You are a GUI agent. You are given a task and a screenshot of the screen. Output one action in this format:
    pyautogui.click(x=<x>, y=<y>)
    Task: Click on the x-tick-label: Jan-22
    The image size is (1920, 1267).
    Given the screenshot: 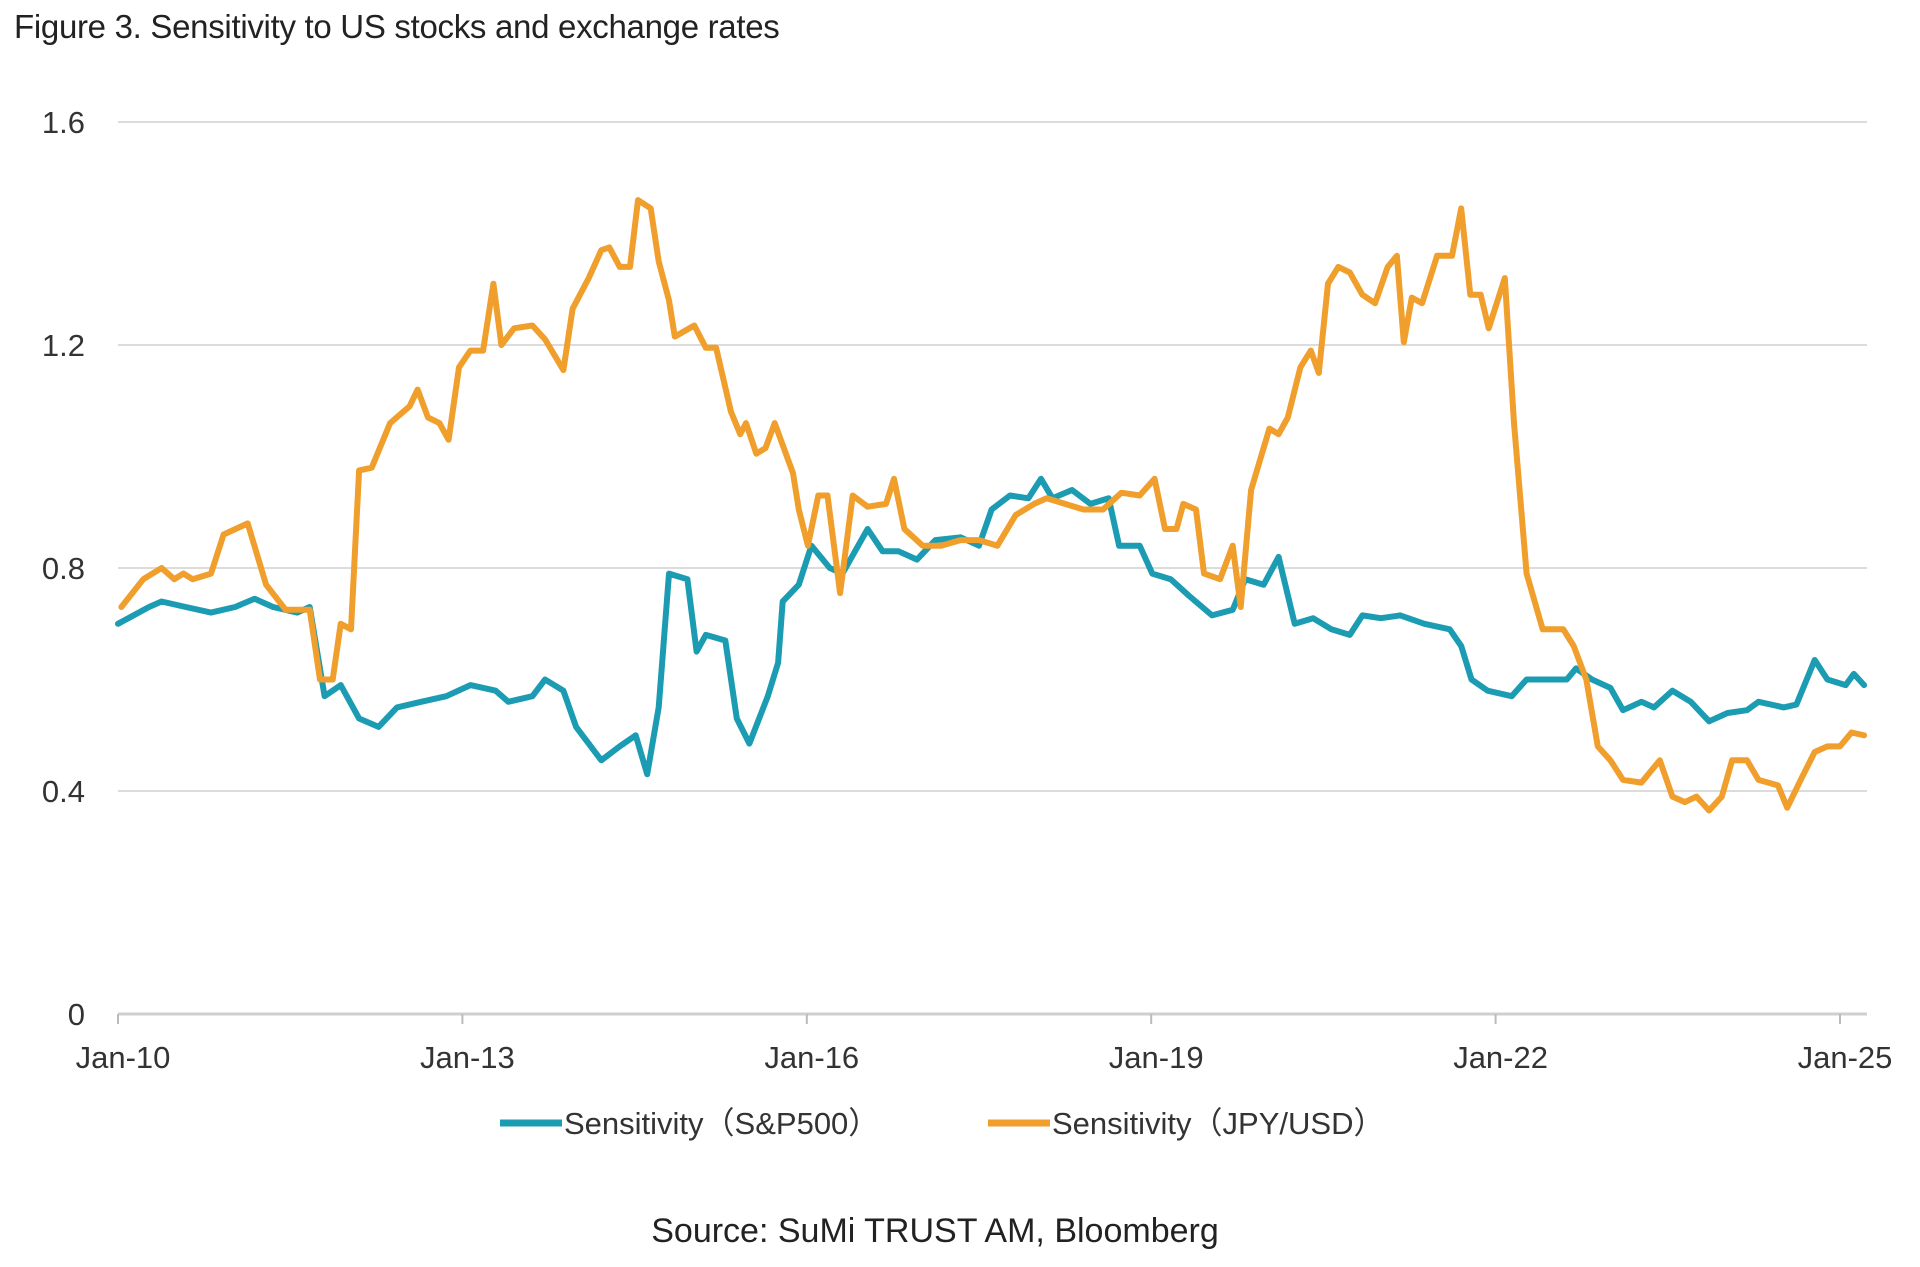 What is the action you would take?
    pyautogui.click(x=1500, y=1057)
    